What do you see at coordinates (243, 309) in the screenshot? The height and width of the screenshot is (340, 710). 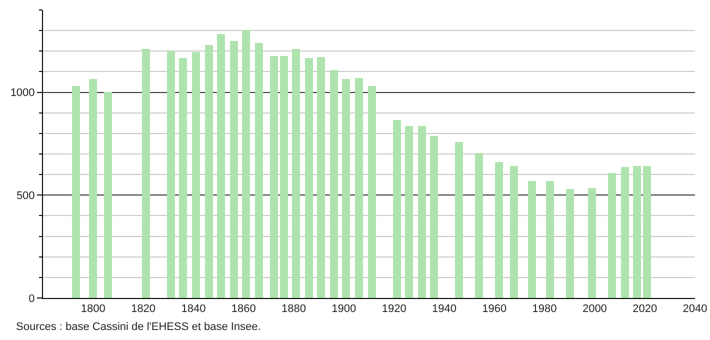 I see `x-tick-label: 1860` at bounding box center [243, 309].